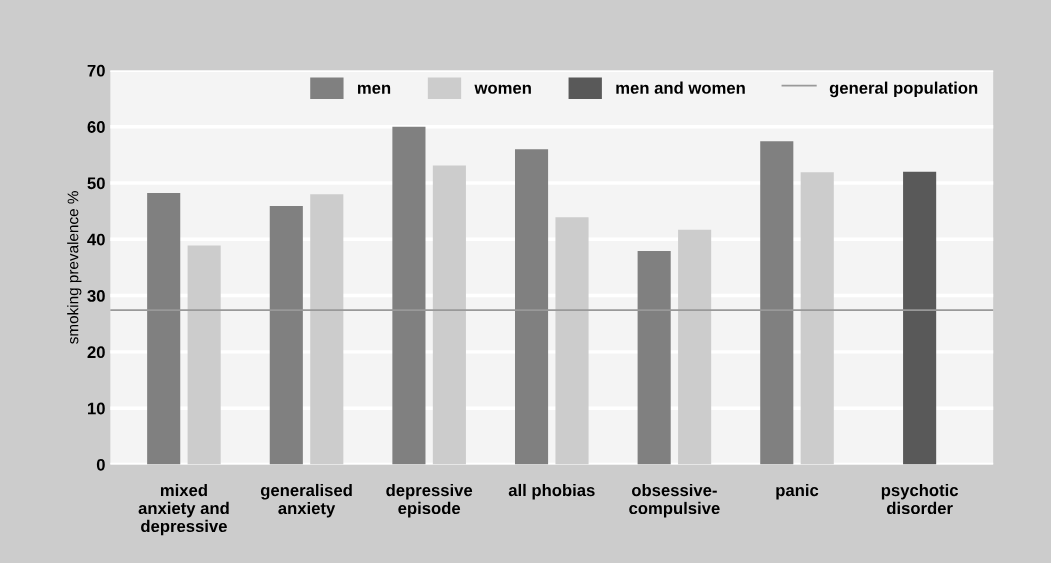 The image size is (1051, 563). Describe the element at coordinates (551, 491) in the screenshot. I see `x-tick-label: all phobias` at that location.